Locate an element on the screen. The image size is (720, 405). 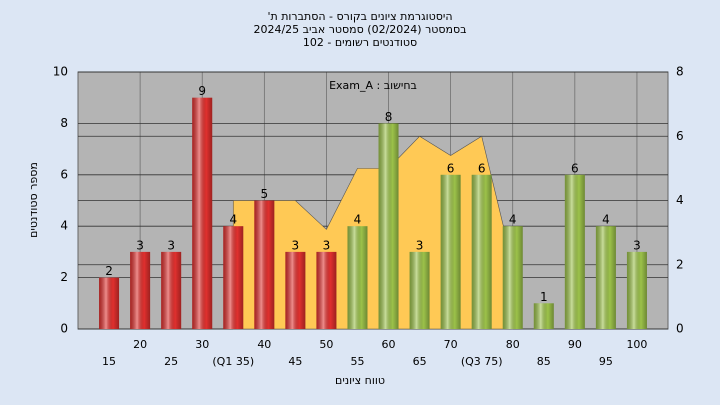
x-tick-label: 60 is located at coordinates (389, 344).